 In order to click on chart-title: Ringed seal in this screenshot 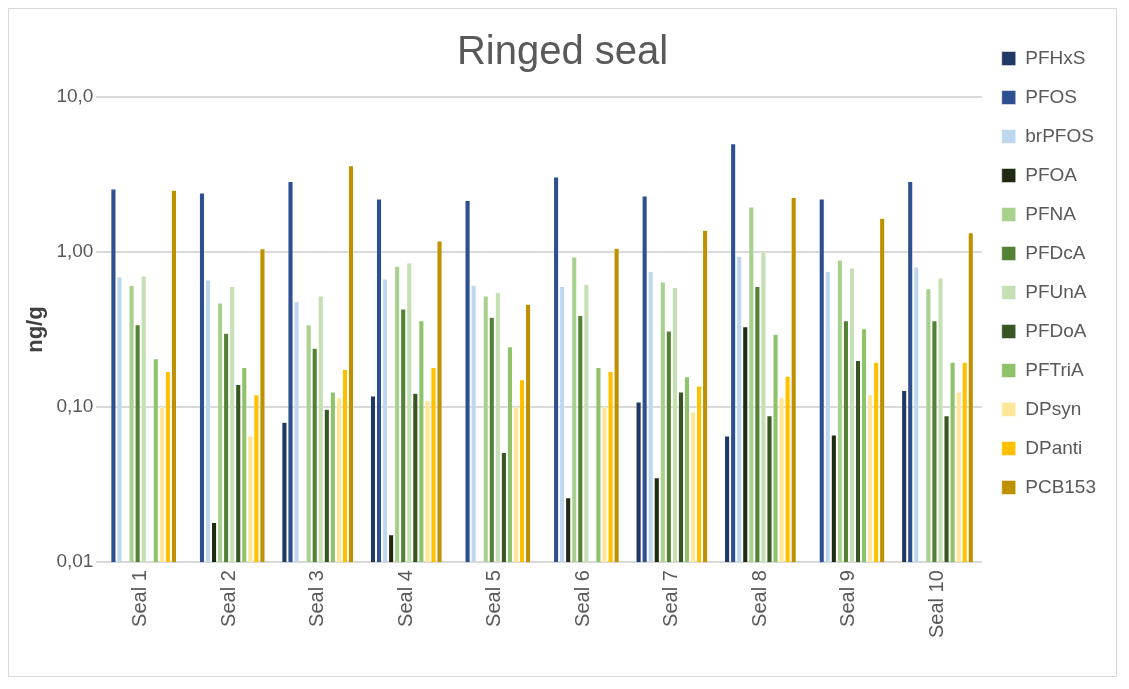, I will do `click(562, 50)`.